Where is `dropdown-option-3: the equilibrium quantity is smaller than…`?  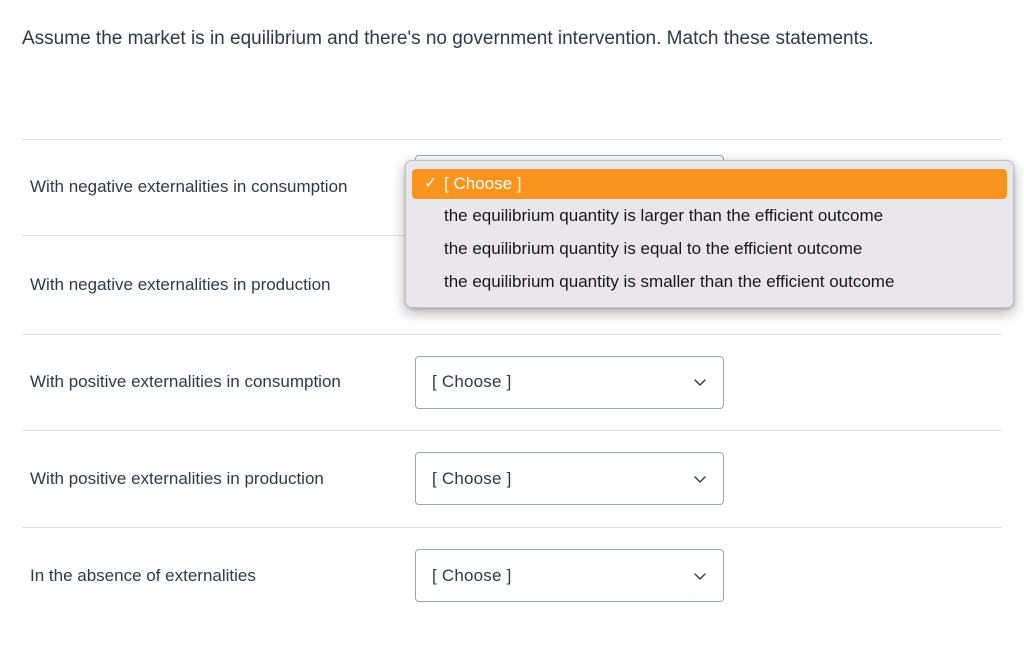
dropdown-option-3: the equilibrium quantity is smaller than… is located at coordinates (709, 281).